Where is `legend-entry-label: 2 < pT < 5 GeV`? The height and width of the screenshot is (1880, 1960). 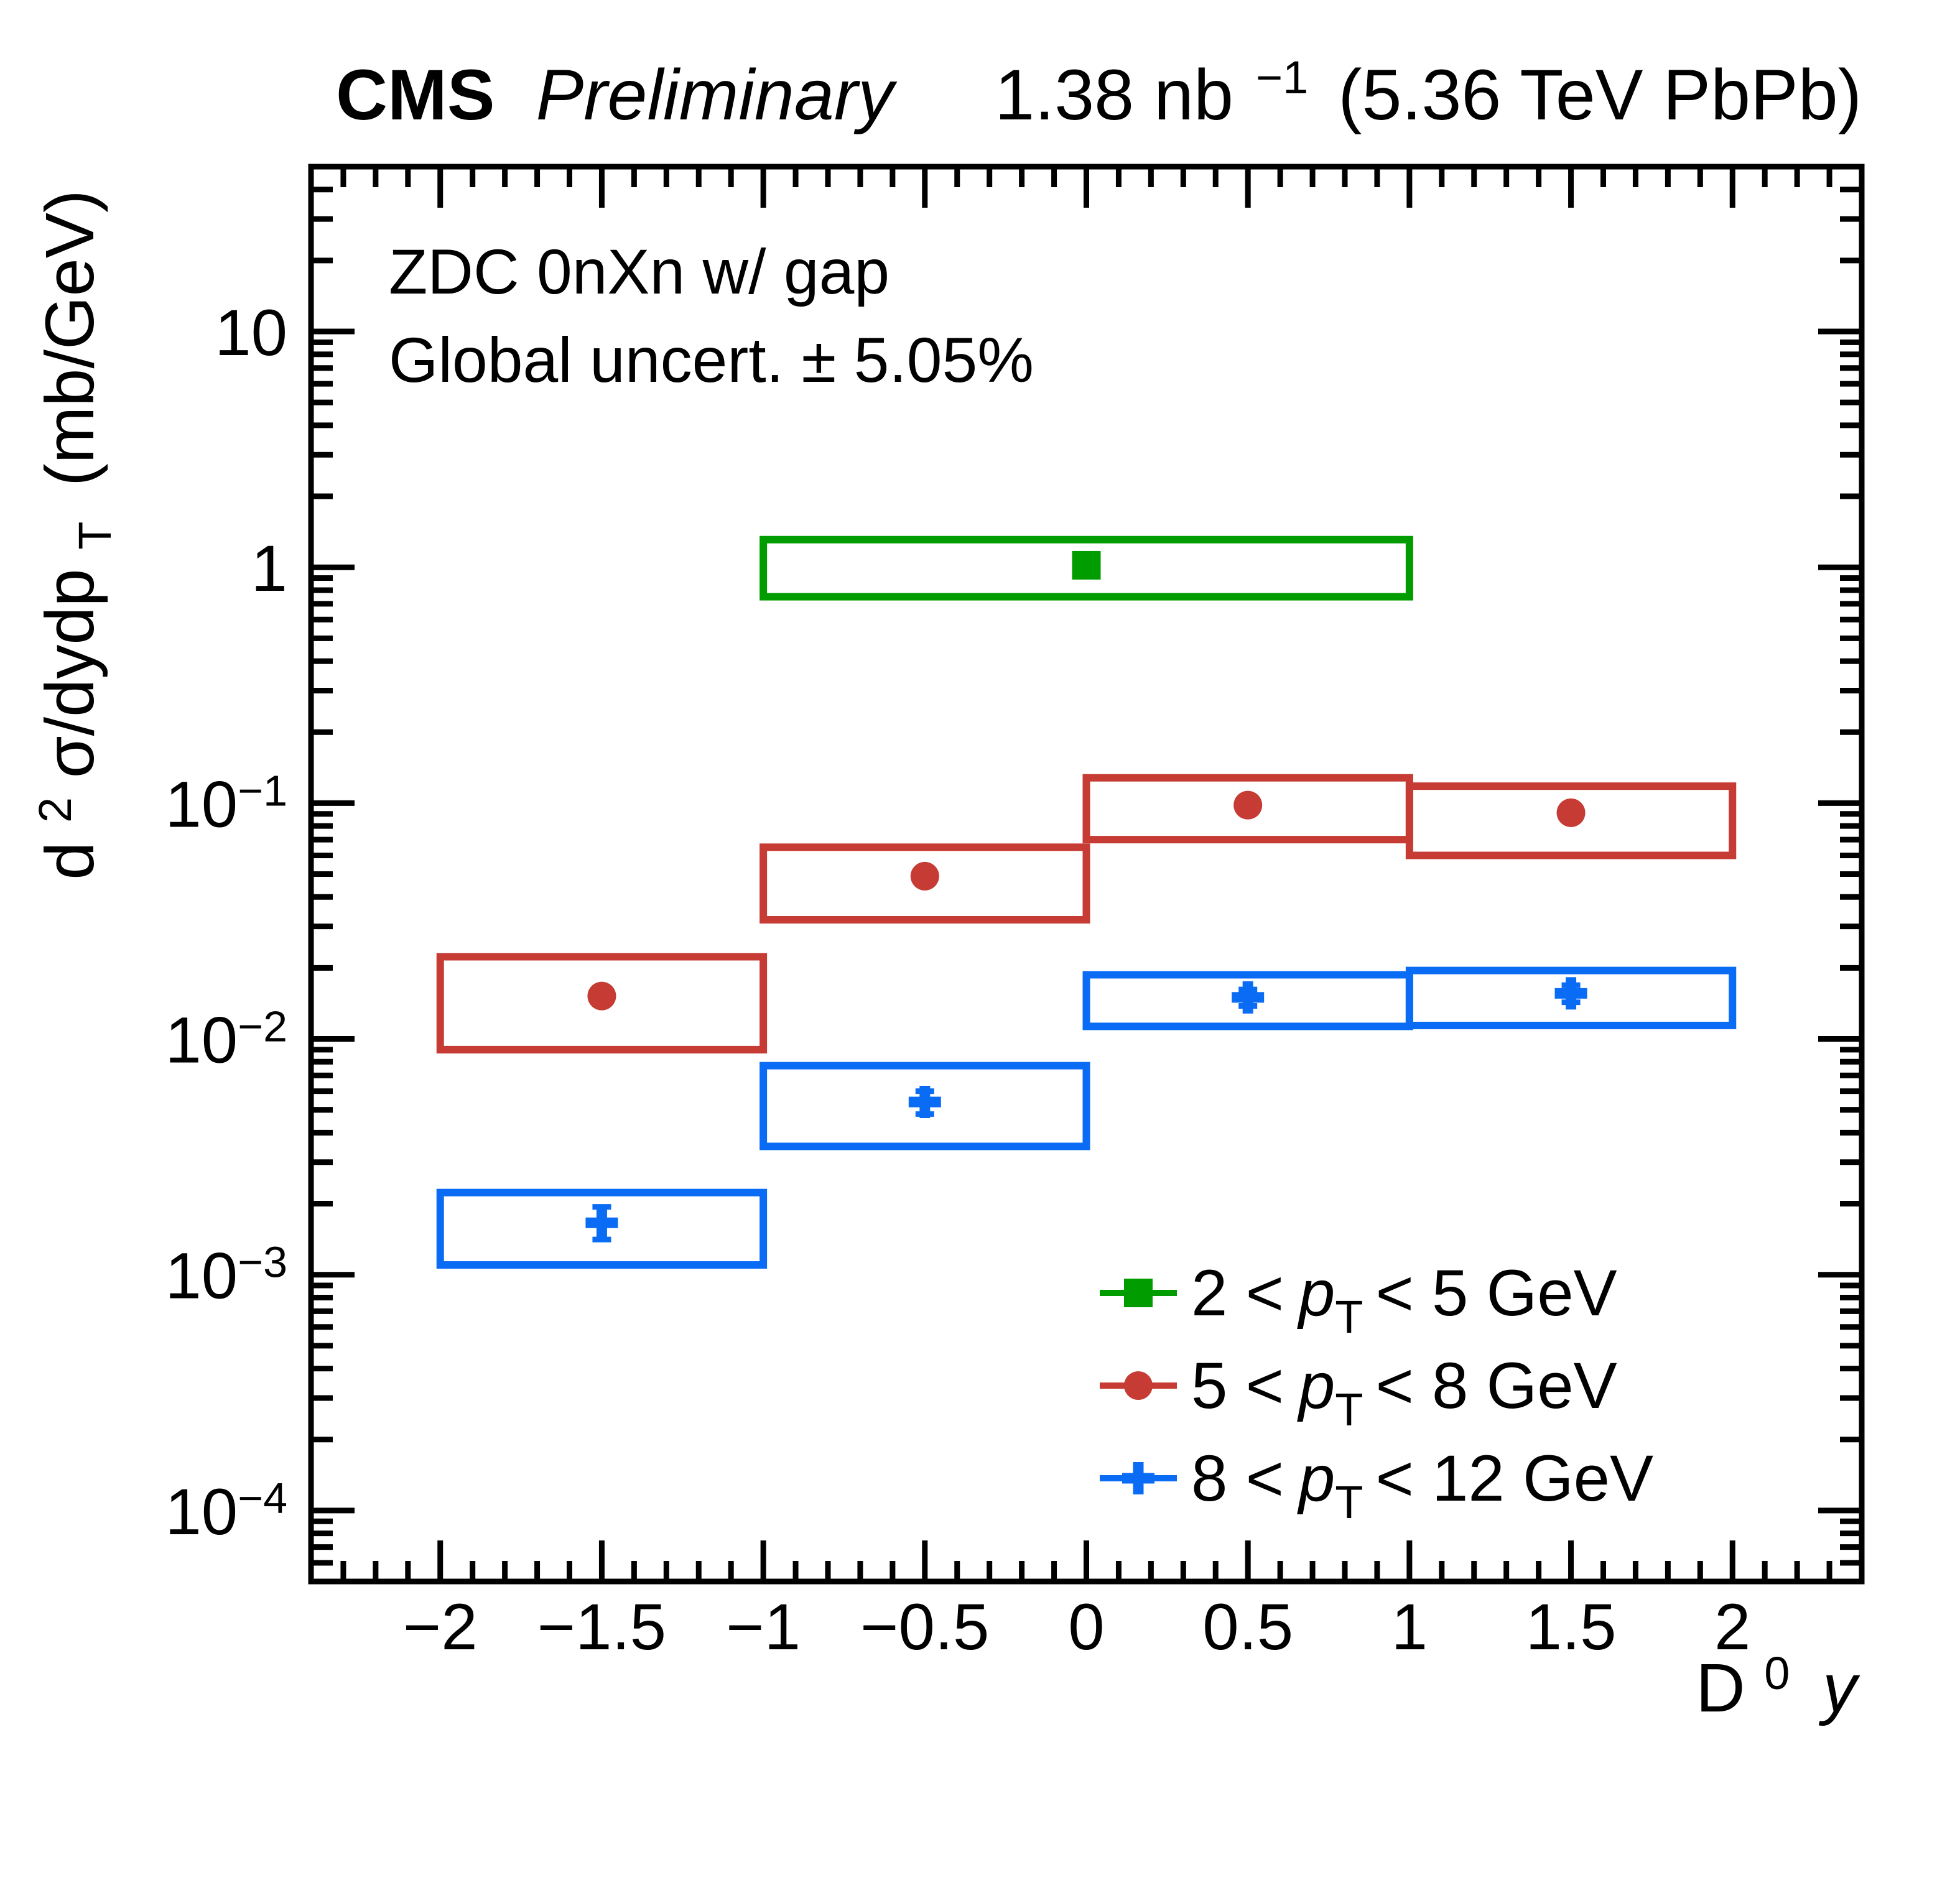
legend-entry-label: 2 < pT < 5 GeV is located at coordinates (1404, 1300).